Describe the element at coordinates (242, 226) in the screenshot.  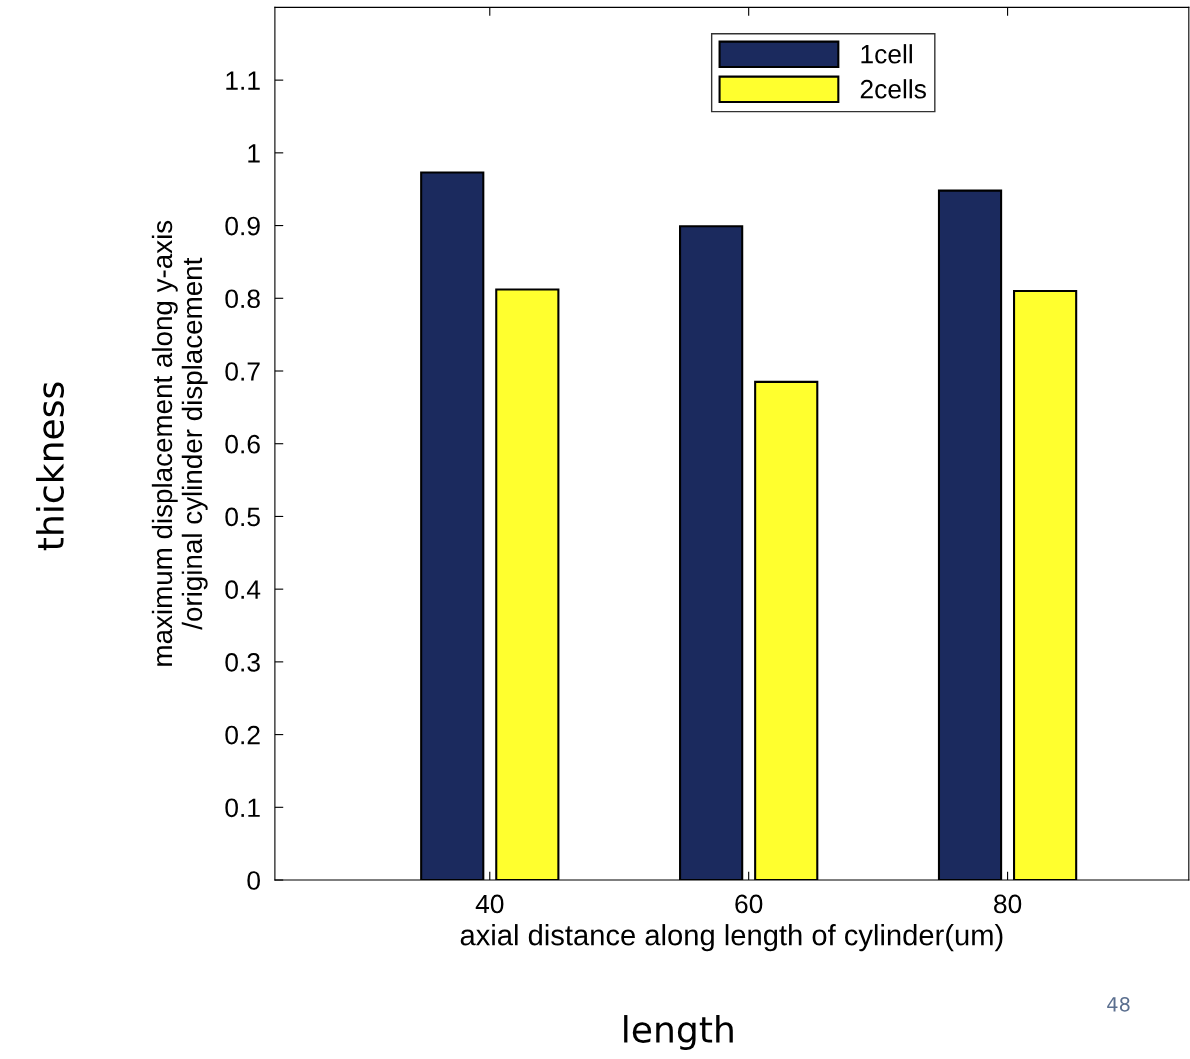
I see `y-tick-label: 0.9` at that location.